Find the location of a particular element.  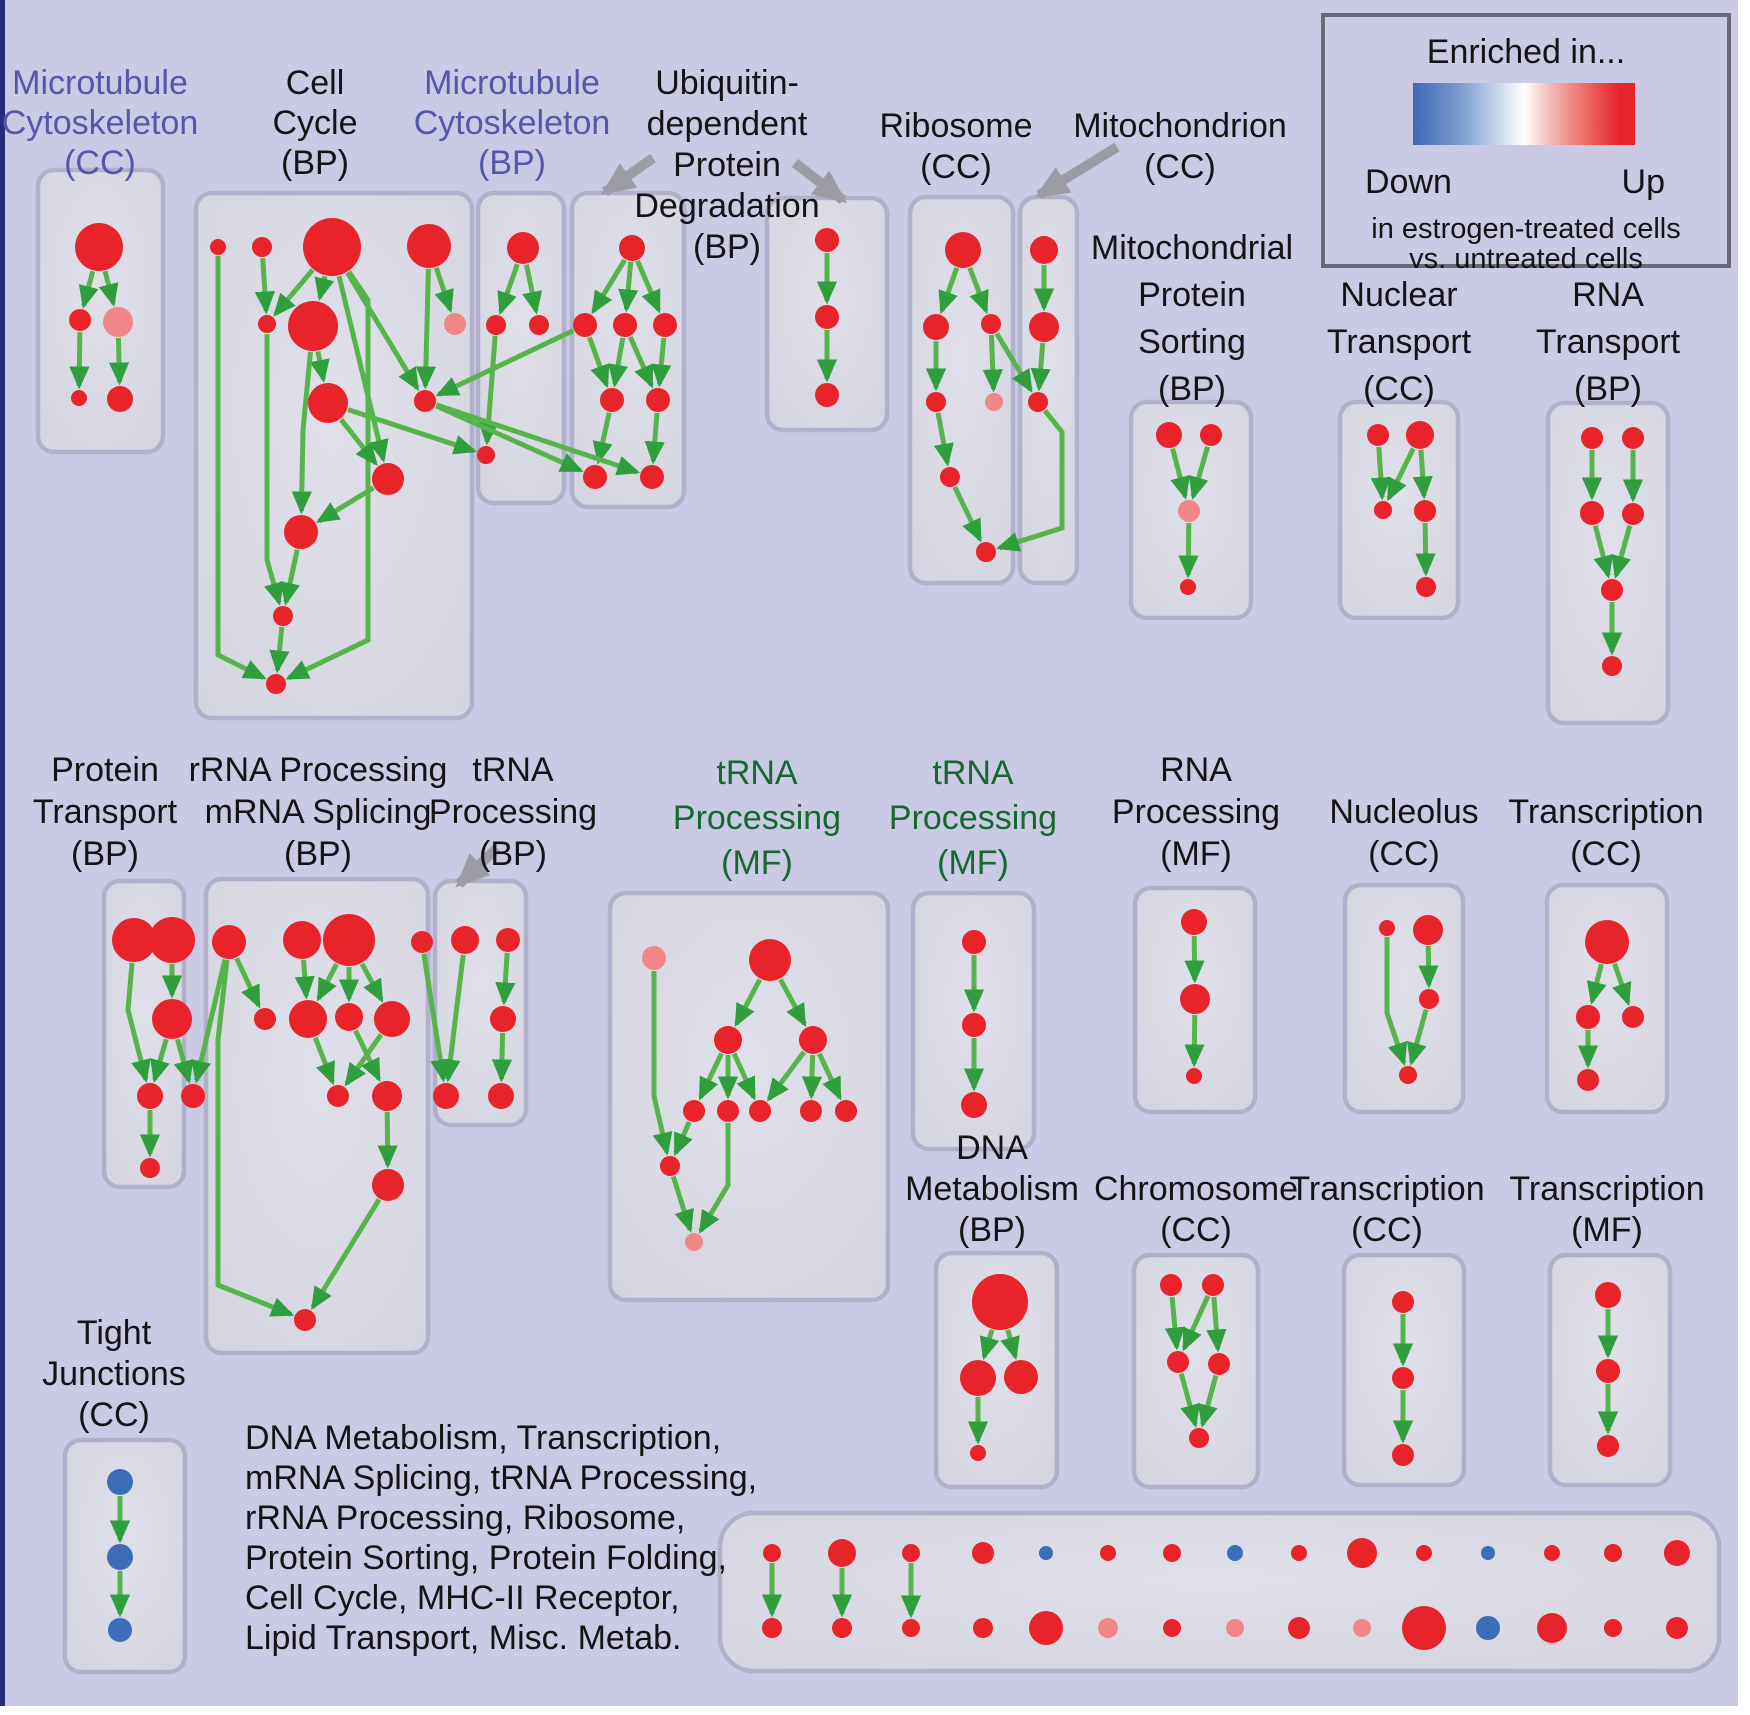

text-line: Protein Sorting, Protein Folding, is located at coordinates (486, 1558).